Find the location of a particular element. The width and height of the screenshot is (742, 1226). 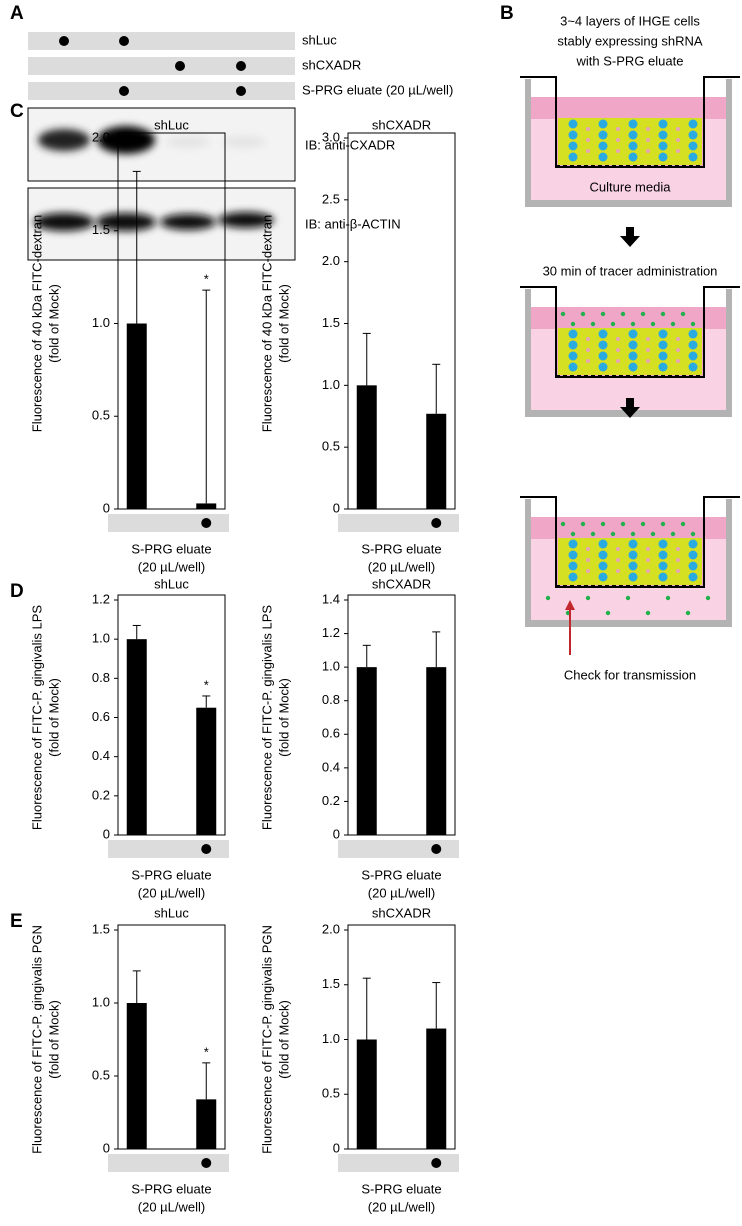

panel-b: Culture media is located at coordinates (630, 365).